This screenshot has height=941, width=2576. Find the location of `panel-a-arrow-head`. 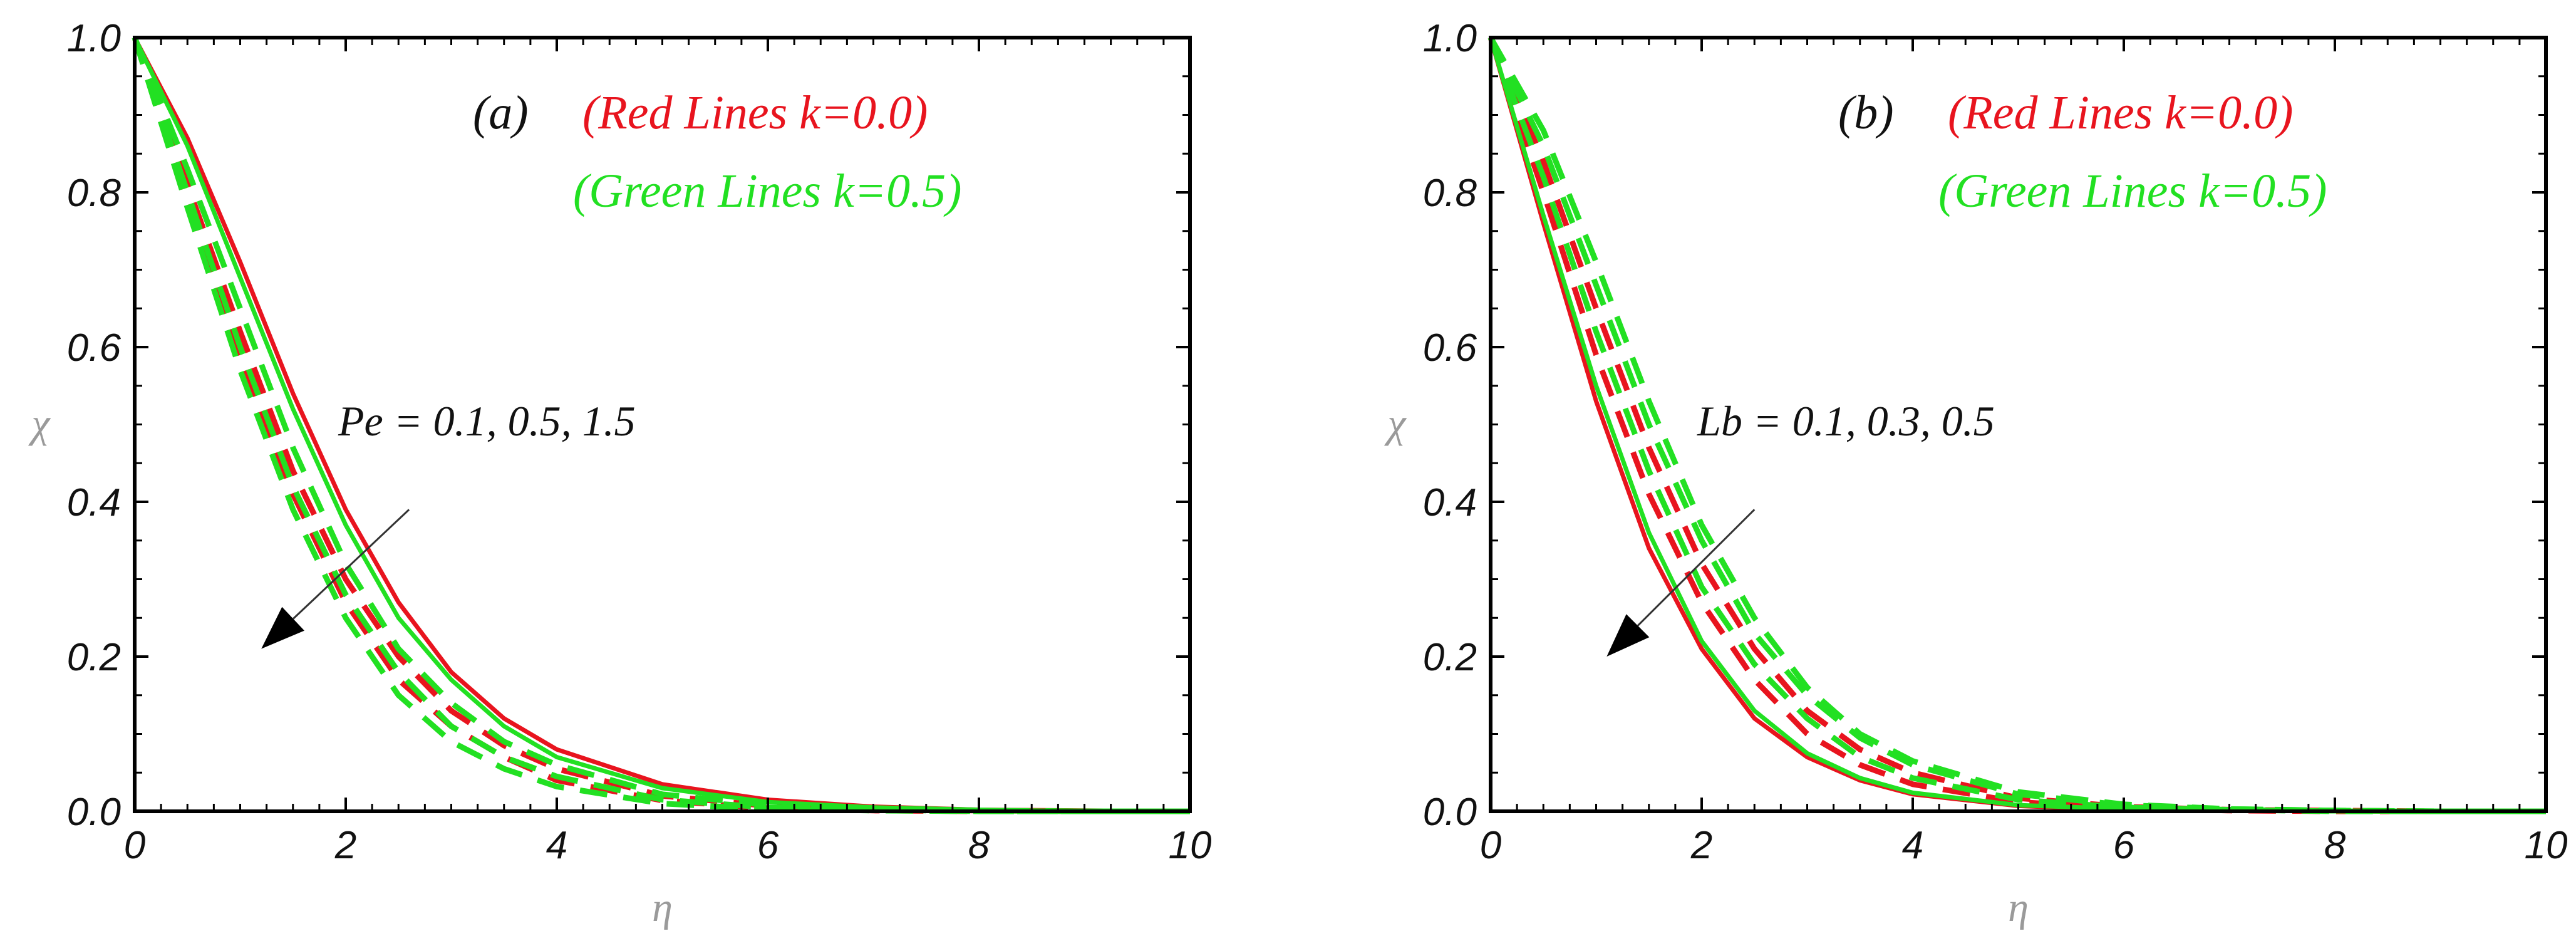

panel-a-arrow-head is located at coordinates (282, 627).